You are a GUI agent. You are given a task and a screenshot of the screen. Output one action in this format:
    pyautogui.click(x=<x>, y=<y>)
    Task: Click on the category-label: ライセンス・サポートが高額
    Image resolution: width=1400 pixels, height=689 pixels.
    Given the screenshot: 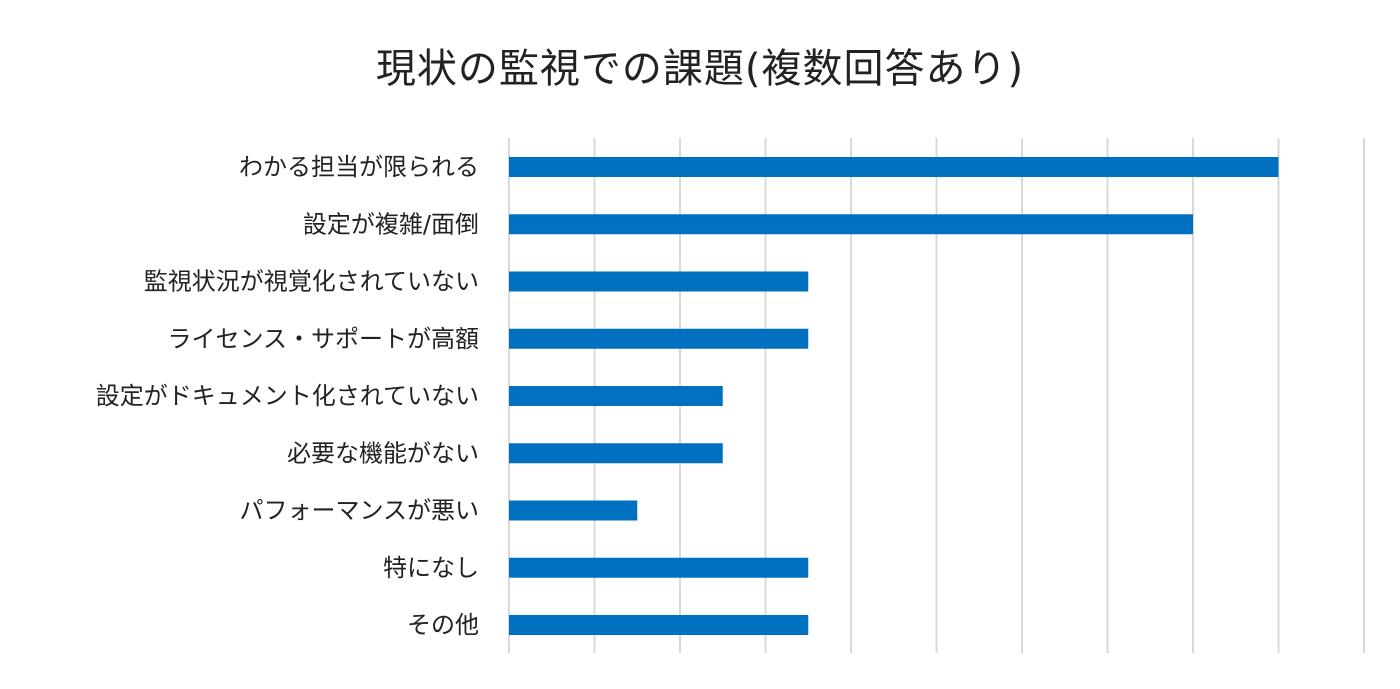 What is the action you would take?
    pyautogui.click(x=323, y=339)
    